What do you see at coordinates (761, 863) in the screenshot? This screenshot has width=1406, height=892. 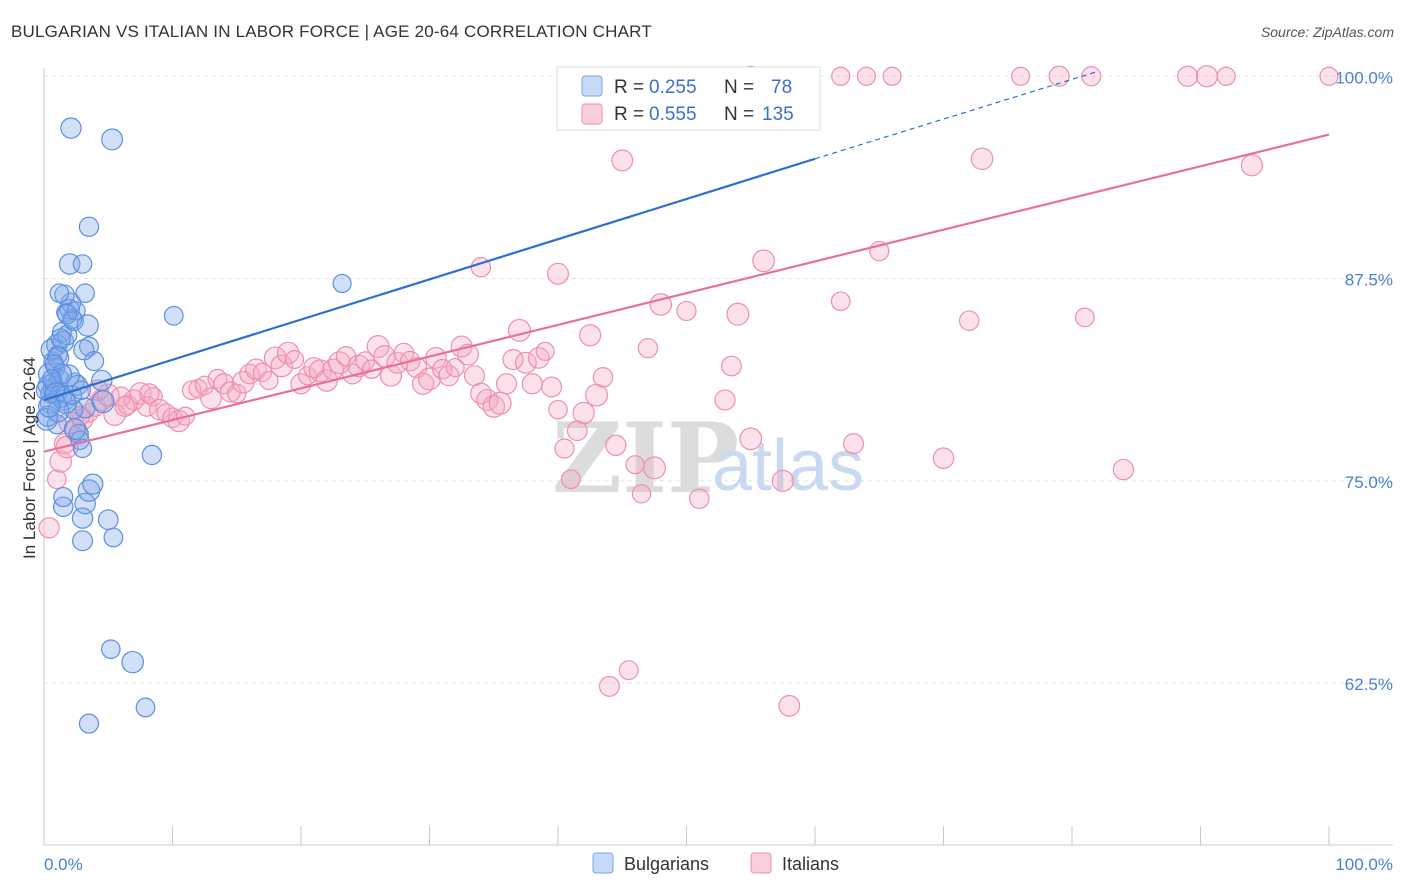 I see `bottom-legend-swatch-italians` at bounding box center [761, 863].